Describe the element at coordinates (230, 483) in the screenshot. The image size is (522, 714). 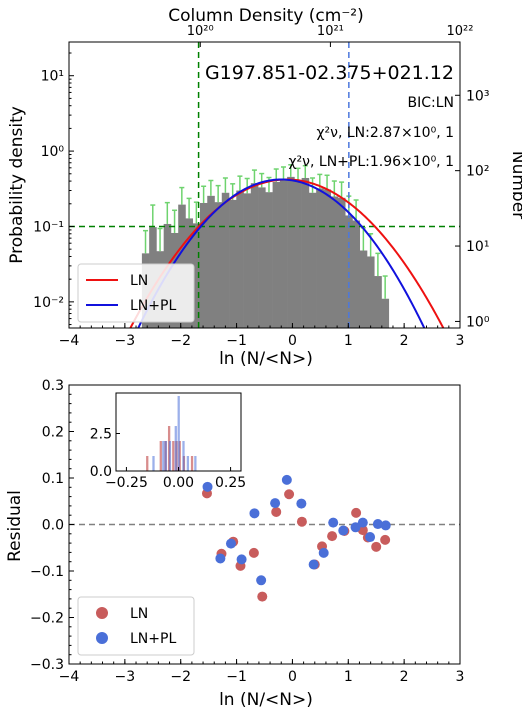
I see `inset-x-tick-label: 0.25` at that location.